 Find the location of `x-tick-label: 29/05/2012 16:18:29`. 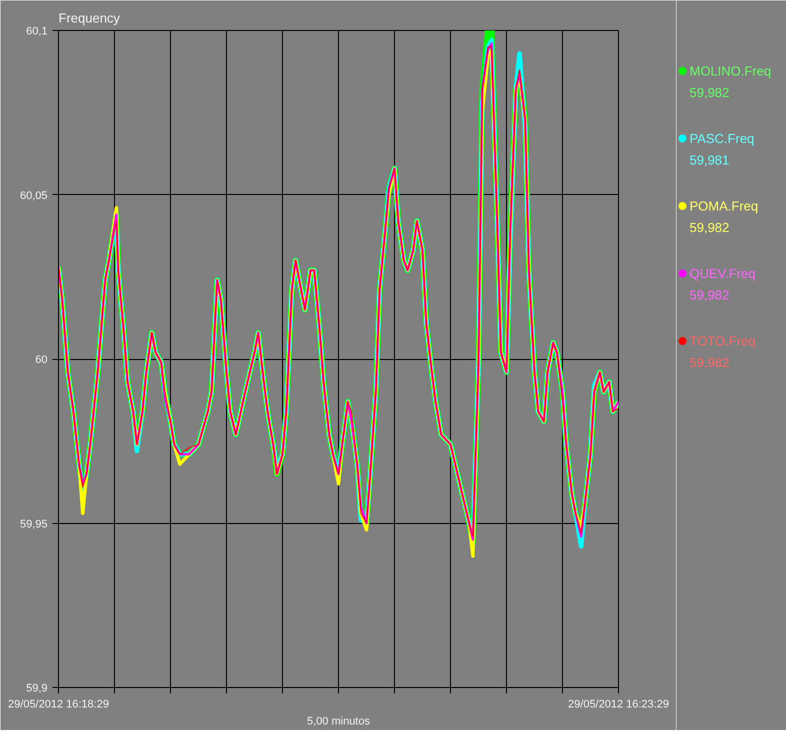

x-tick-label: 29/05/2012 16:18:29 is located at coordinates (58, 704).